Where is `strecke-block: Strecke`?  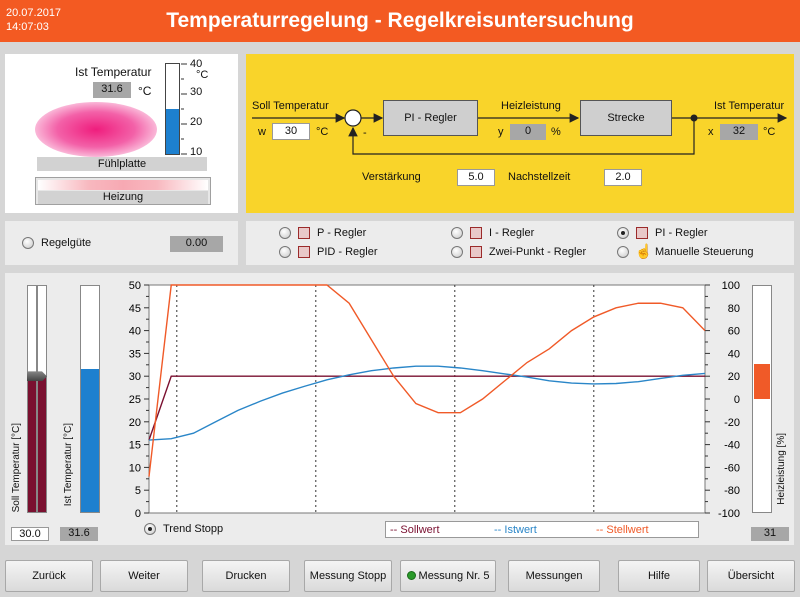
strecke-block: Strecke is located at coordinates (626, 118).